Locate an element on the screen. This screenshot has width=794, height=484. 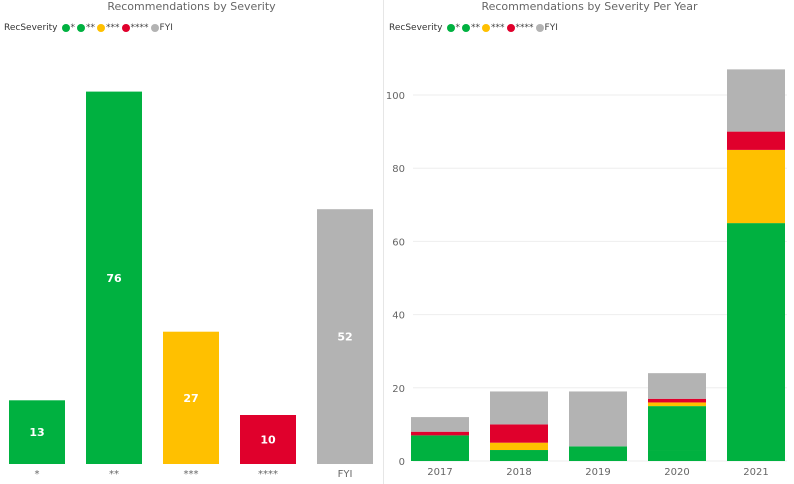
y-tick-label: 40 is located at coordinates (398, 316).